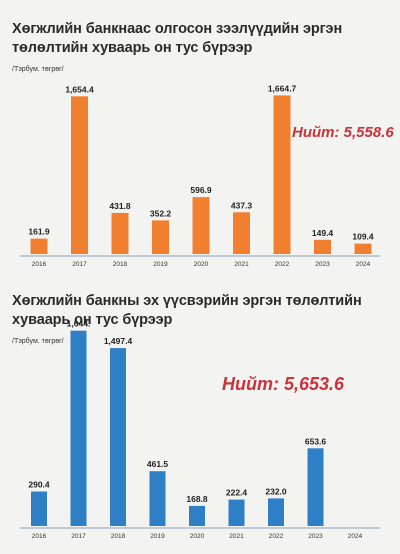 The height and width of the screenshot is (554, 400). Describe the element at coordinates (282, 88) in the screenshot. I see `data-label-2022: 1,664.7` at that location.